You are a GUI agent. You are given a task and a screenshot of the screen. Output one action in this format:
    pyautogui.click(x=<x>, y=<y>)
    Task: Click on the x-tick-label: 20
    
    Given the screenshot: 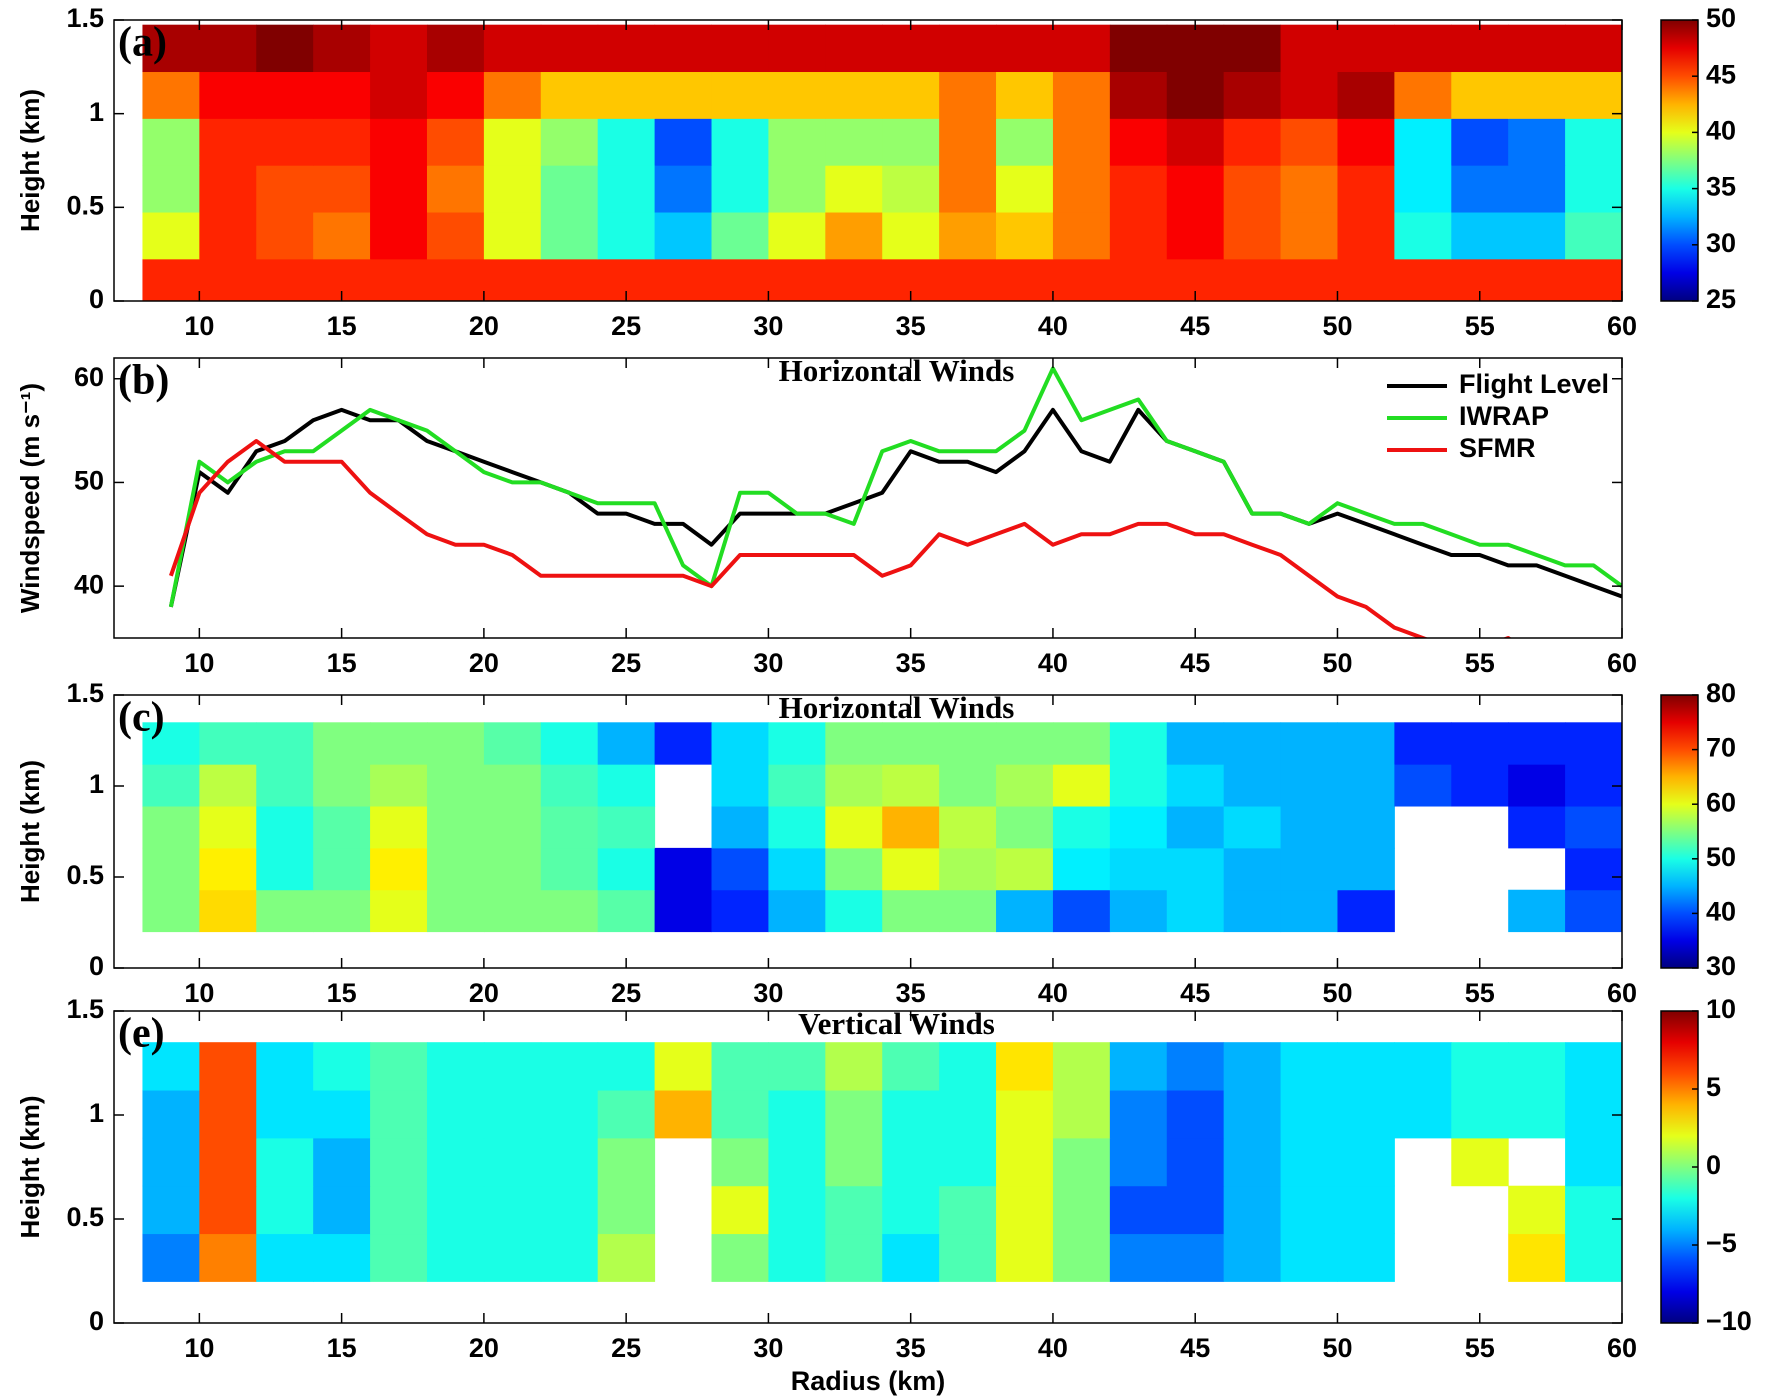 What is the action you would take?
    pyautogui.click(x=484, y=1348)
    